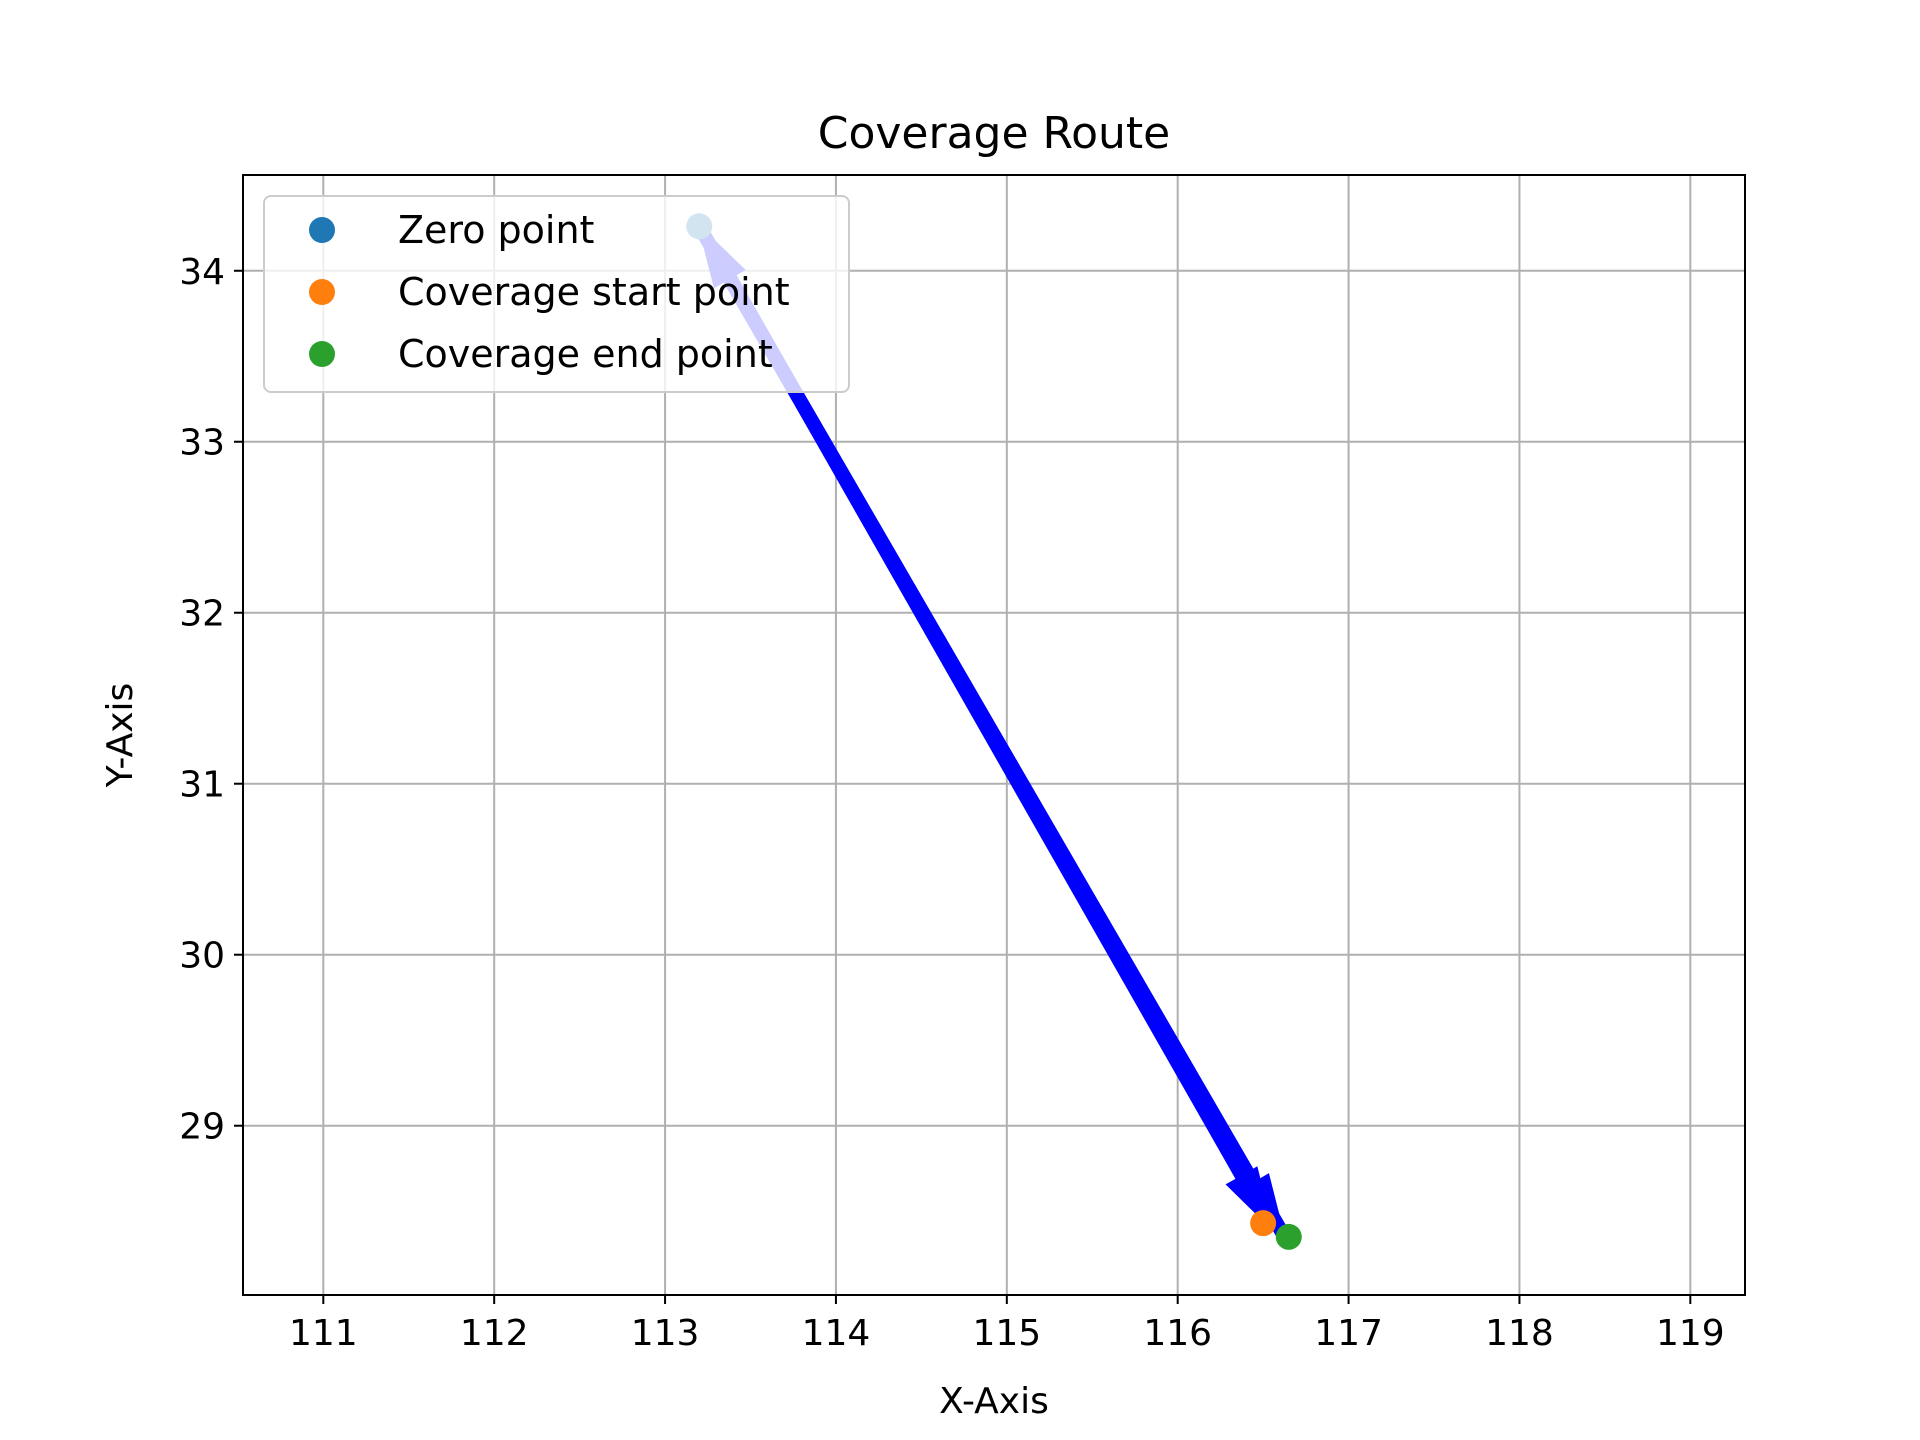 The height and width of the screenshot is (1440, 1920). I want to click on y-ticks: 29 30 31 32 33 34, so click(211, 700).